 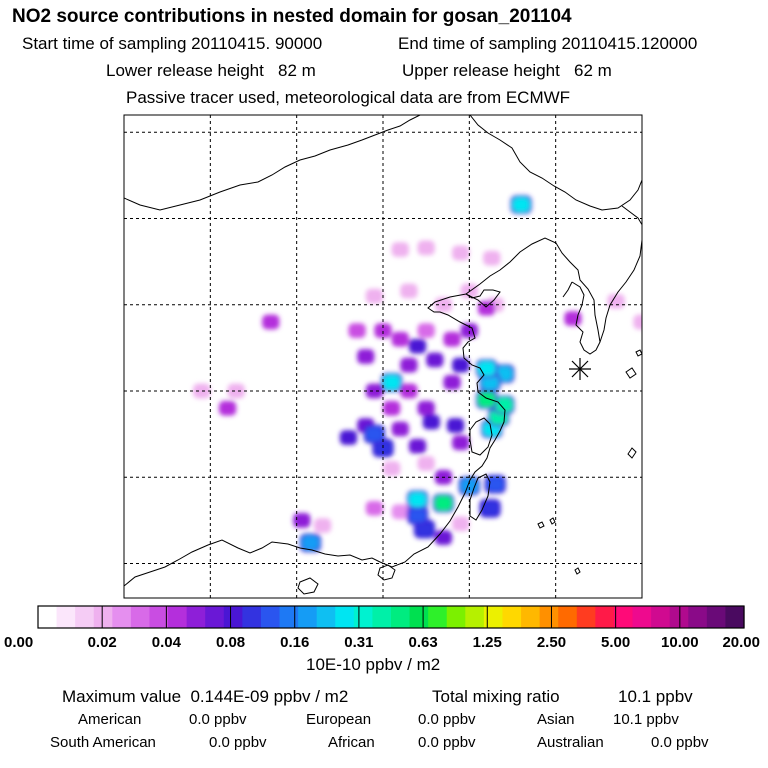 I want to click on start-time-label: Start time of sampling 20110415. 90000, so click(x=172, y=43).